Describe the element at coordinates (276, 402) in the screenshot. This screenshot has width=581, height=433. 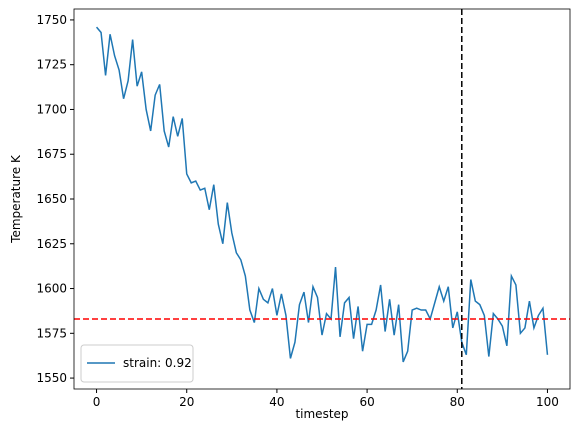
I see `x-tick-label: 40` at that location.